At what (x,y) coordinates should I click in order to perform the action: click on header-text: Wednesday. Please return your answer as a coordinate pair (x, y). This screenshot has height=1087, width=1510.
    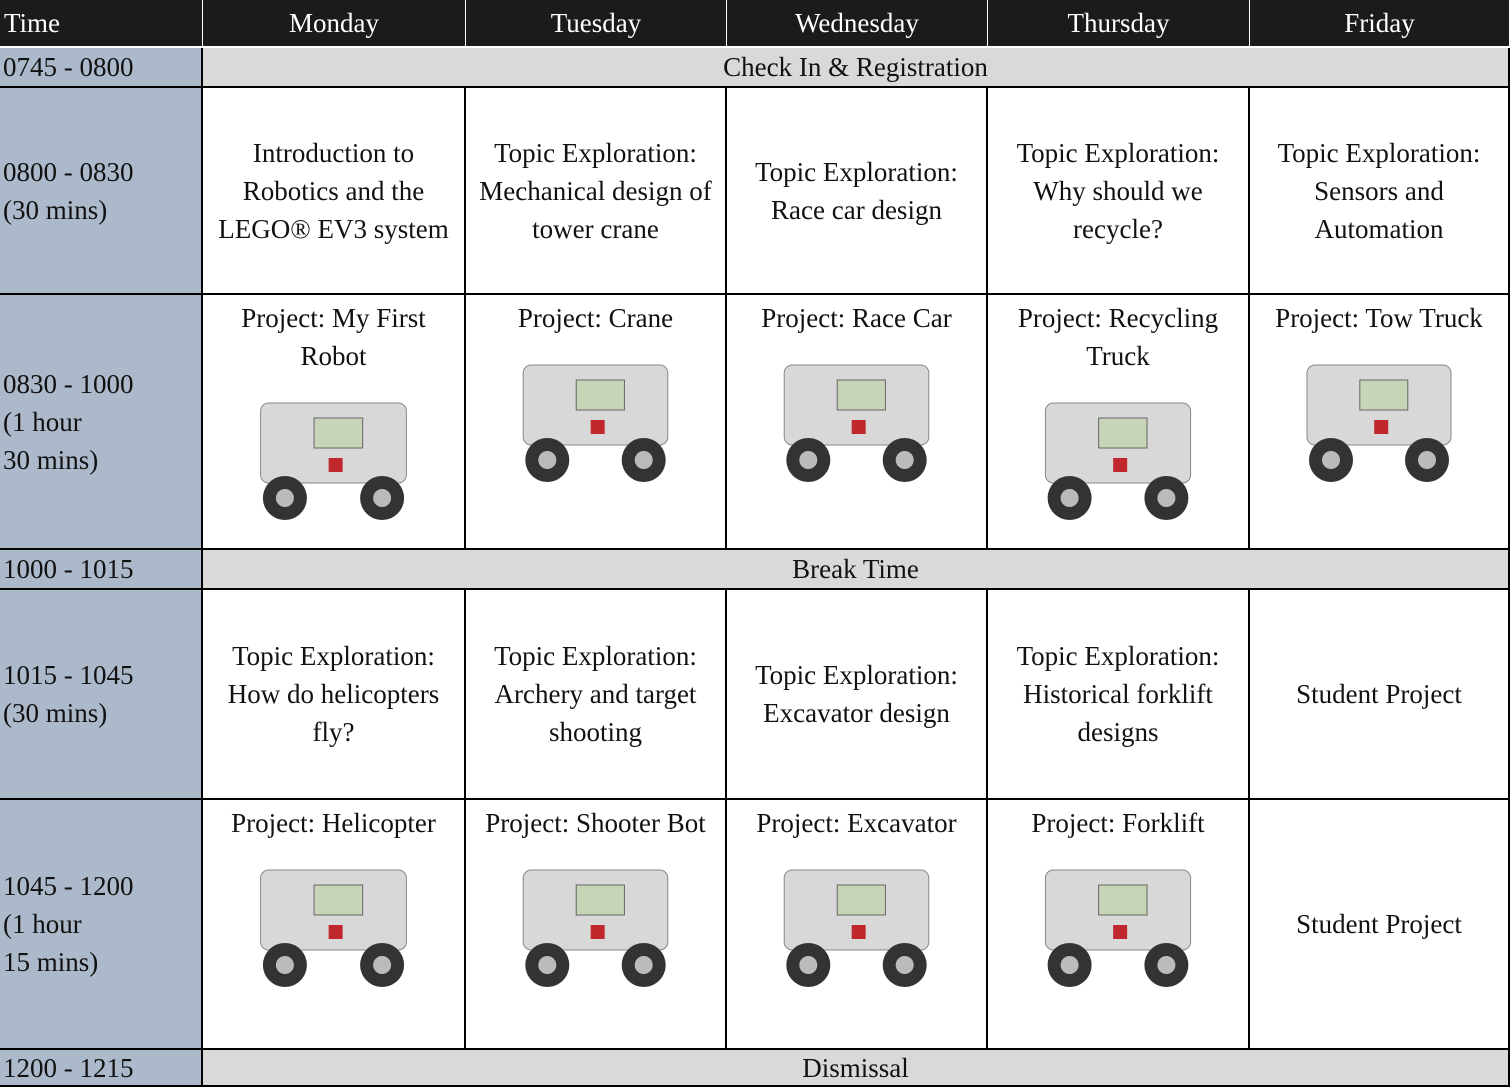
    Looking at the image, I should click on (857, 23).